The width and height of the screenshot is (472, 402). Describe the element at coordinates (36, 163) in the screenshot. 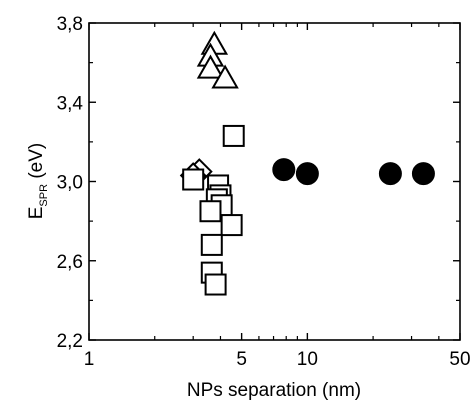

I see `y-axis-title-unit: (eV)` at that location.